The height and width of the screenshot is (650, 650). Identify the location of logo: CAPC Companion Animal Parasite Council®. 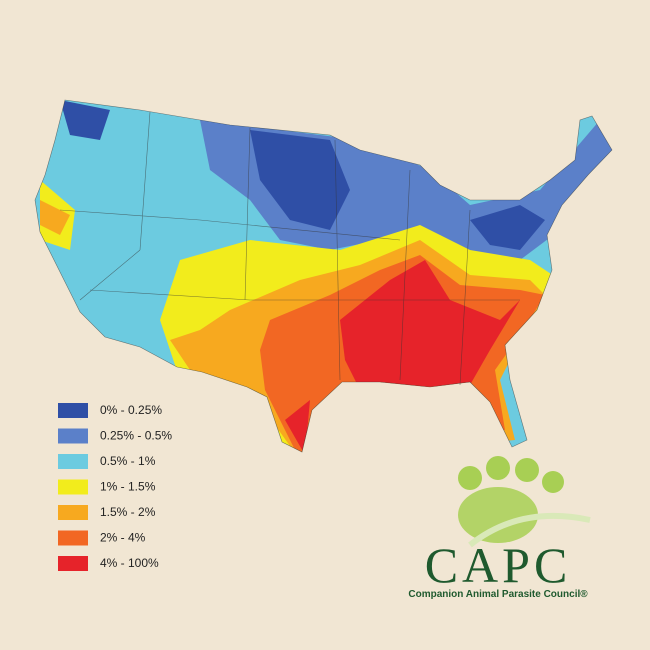
(499, 528).